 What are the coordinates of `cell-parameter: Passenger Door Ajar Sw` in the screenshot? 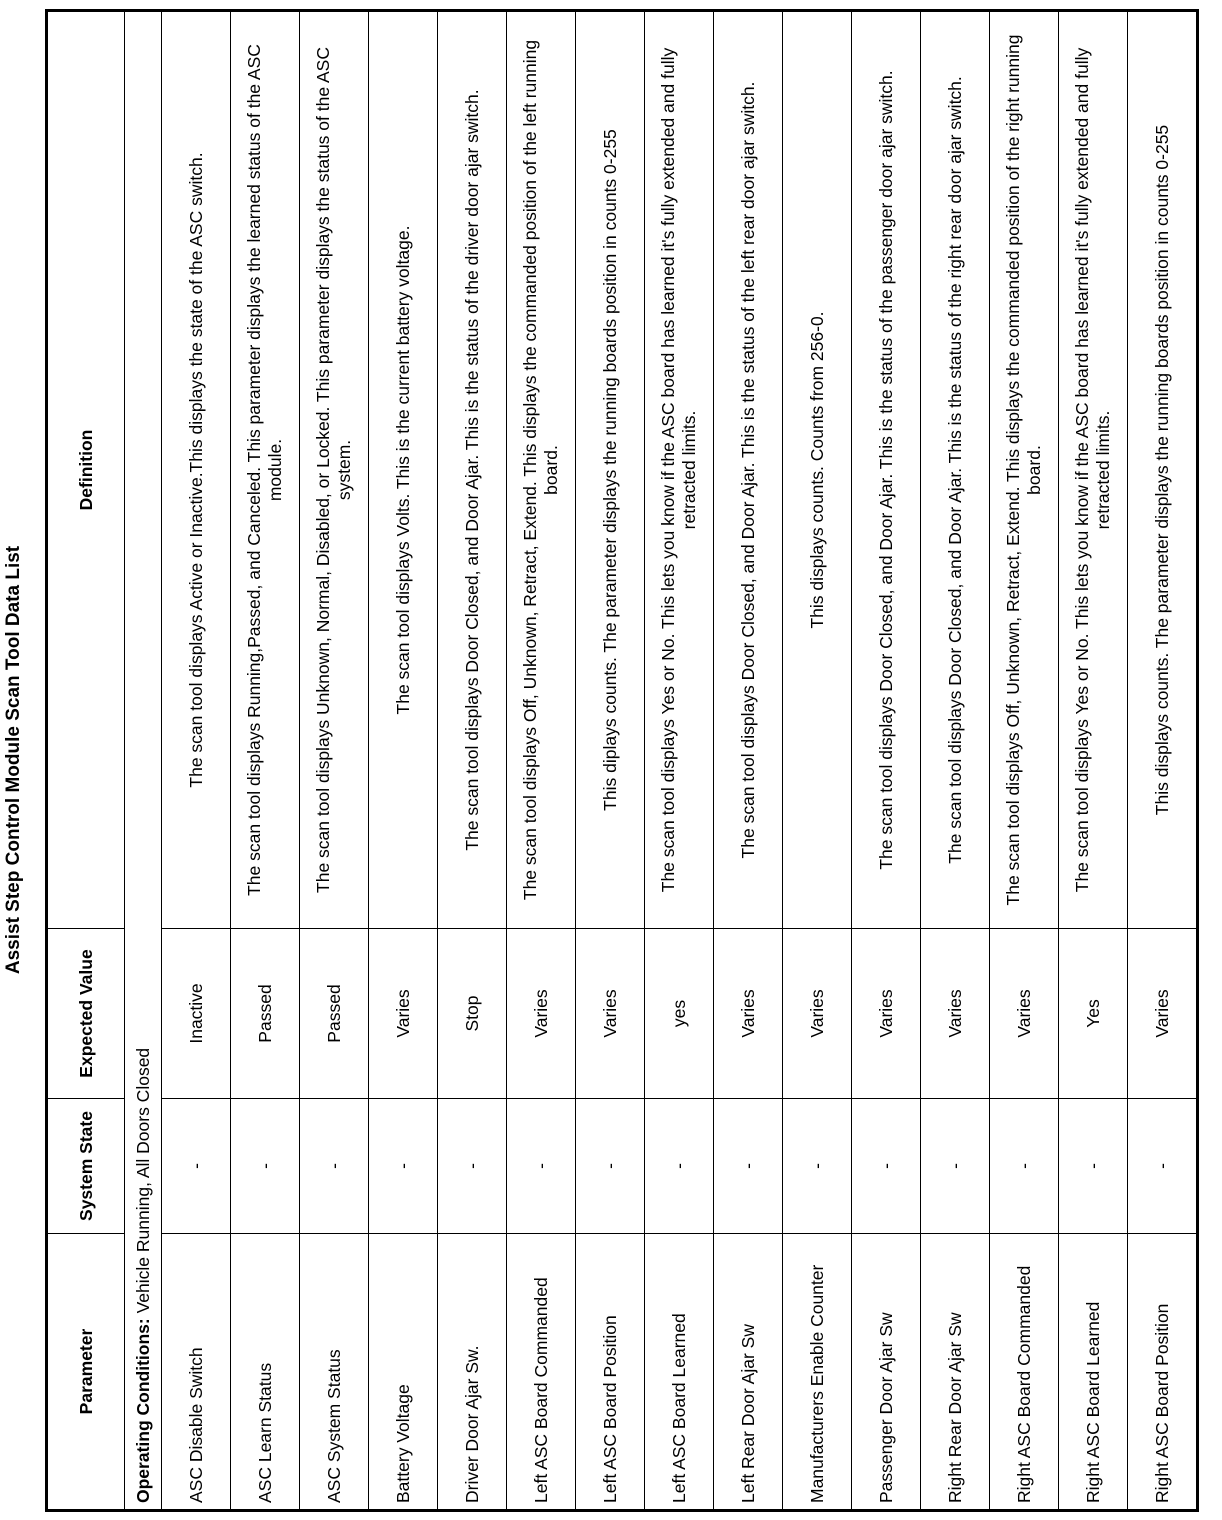 It's located at (886, 1372).